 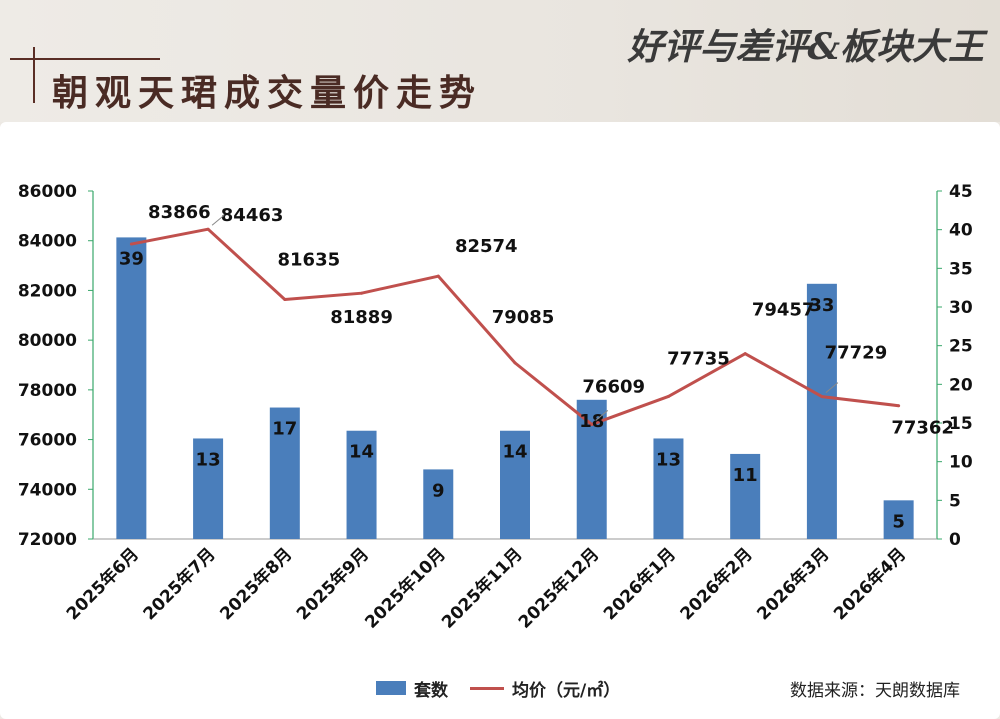 I want to click on bar-value-label: 5, so click(x=898, y=521).